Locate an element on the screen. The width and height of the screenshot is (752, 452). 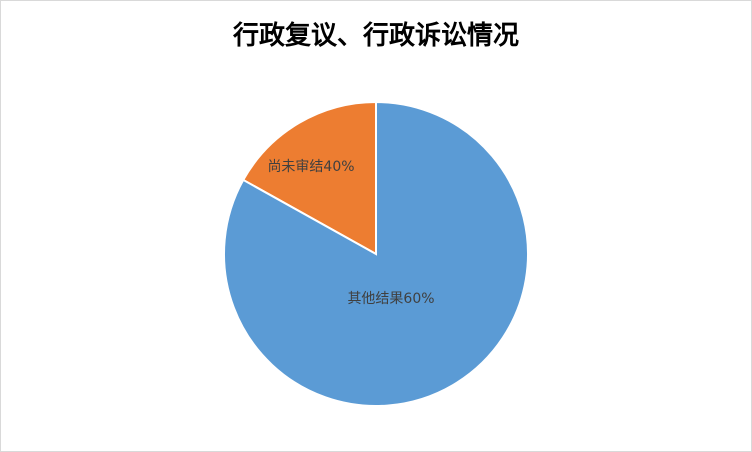
data-label-2: 其他结果60% is located at coordinates (390, 299).